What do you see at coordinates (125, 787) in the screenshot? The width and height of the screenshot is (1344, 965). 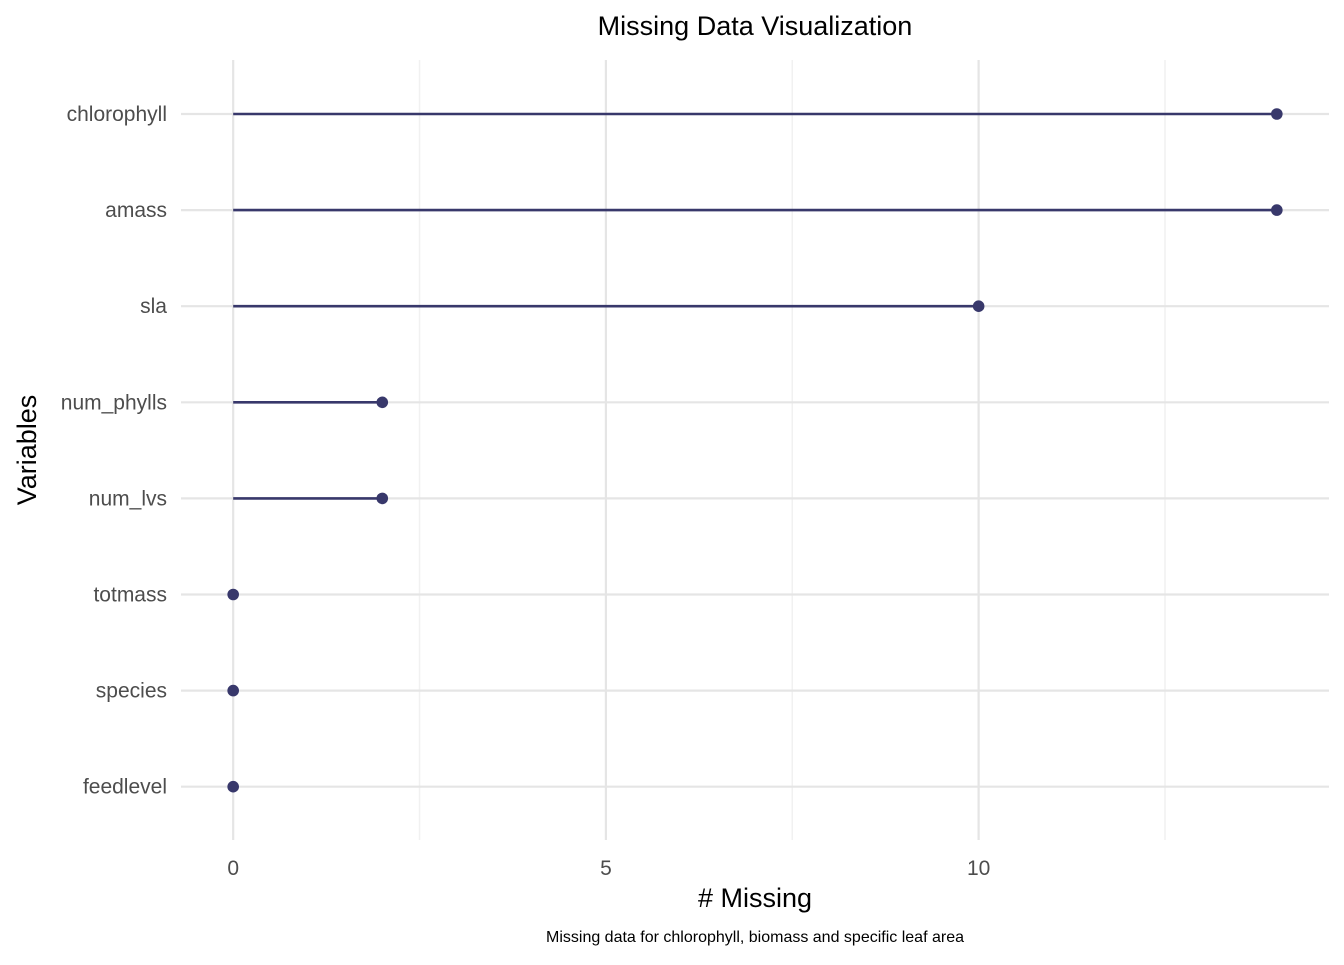 I see `y-tick-label-feedlevel: feedlevel` at bounding box center [125, 787].